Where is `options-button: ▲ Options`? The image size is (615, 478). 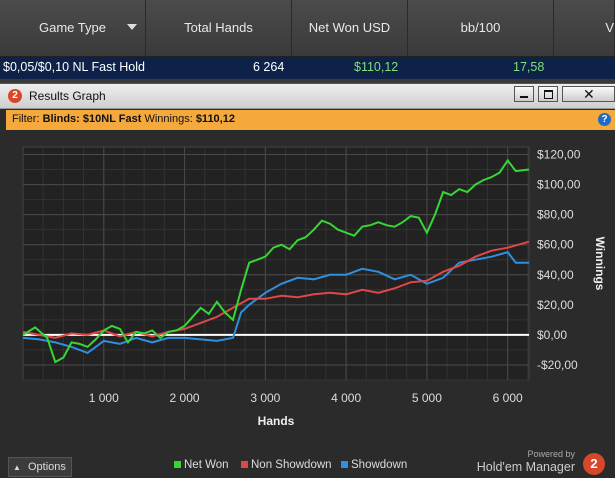 options-button: ▲ Options is located at coordinates (40, 467).